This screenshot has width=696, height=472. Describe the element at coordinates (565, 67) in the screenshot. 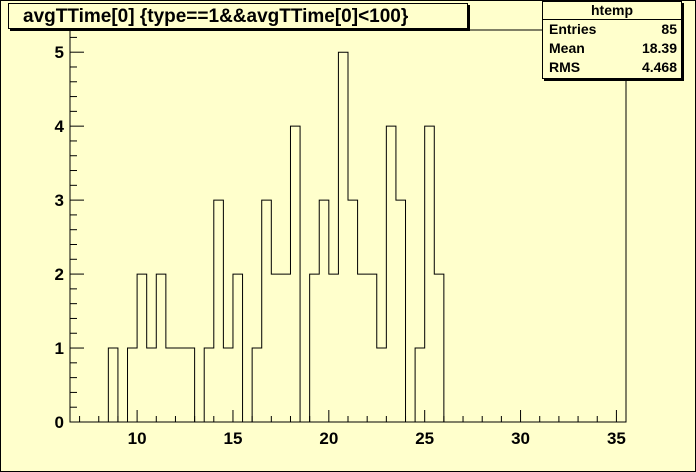

I see `stats-label-rms: RMS` at that location.